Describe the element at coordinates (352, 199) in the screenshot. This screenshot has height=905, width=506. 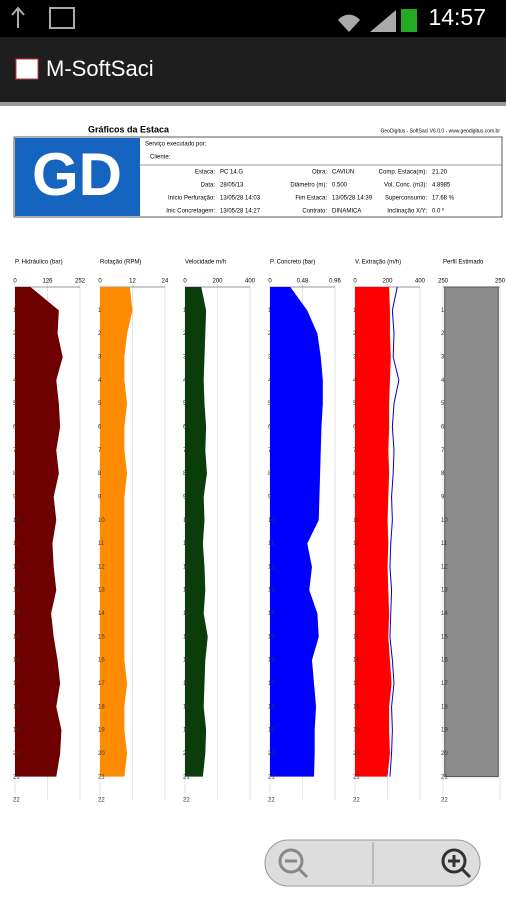
I see `field-value: 13/05/28 14:39` at that location.